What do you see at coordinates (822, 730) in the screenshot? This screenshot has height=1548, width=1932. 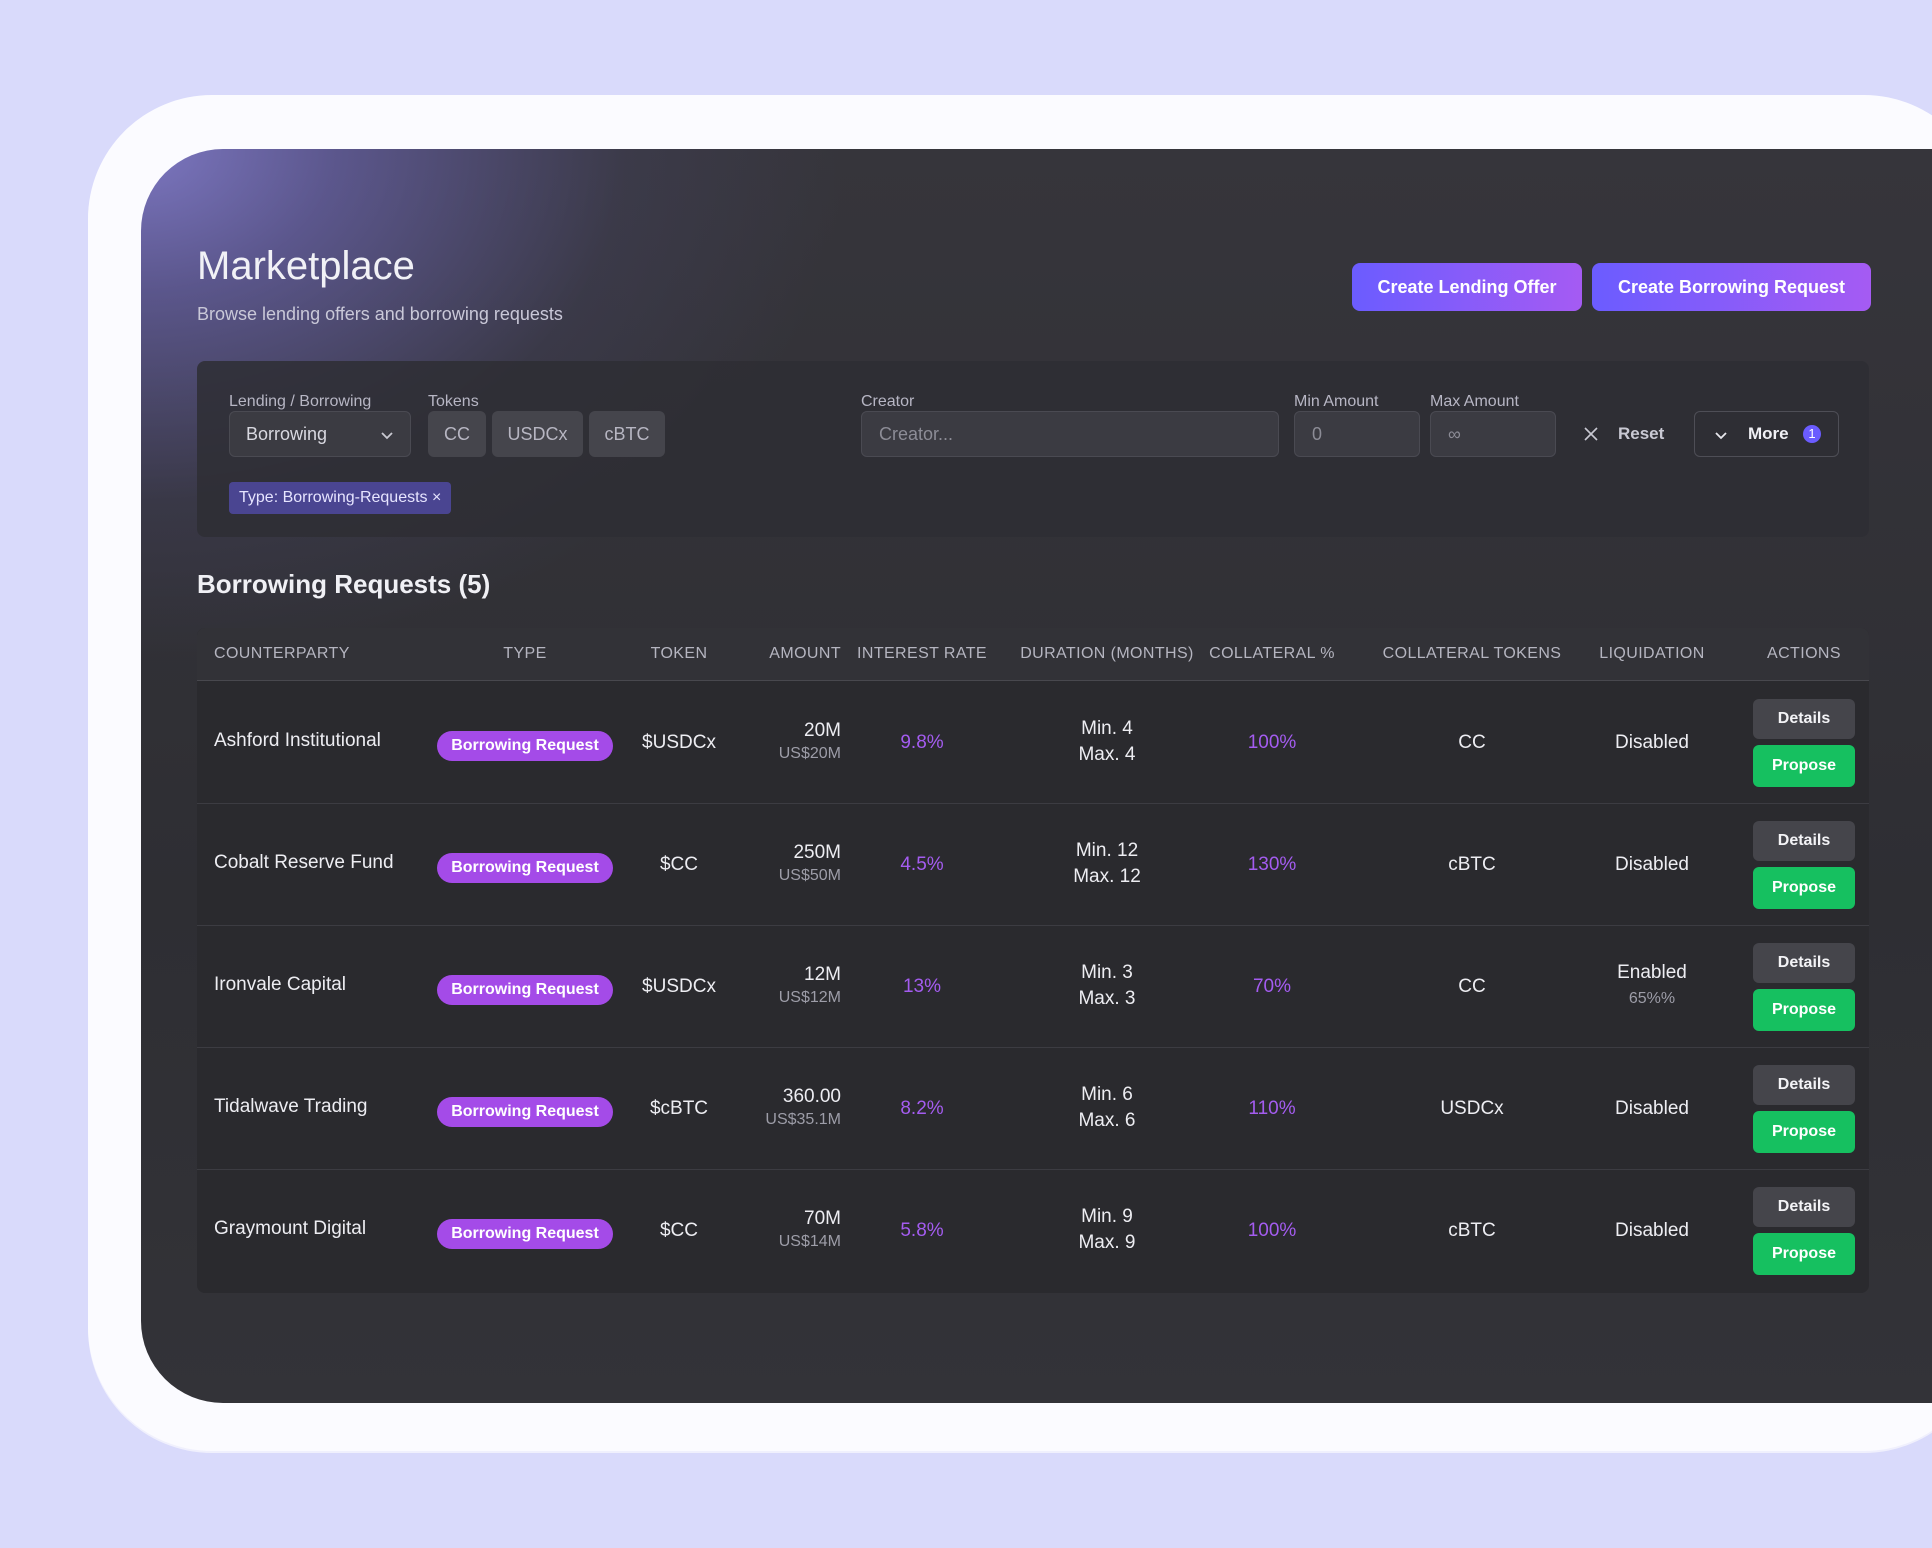 I see `amount-cell: 20M` at bounding box center [822, 730].